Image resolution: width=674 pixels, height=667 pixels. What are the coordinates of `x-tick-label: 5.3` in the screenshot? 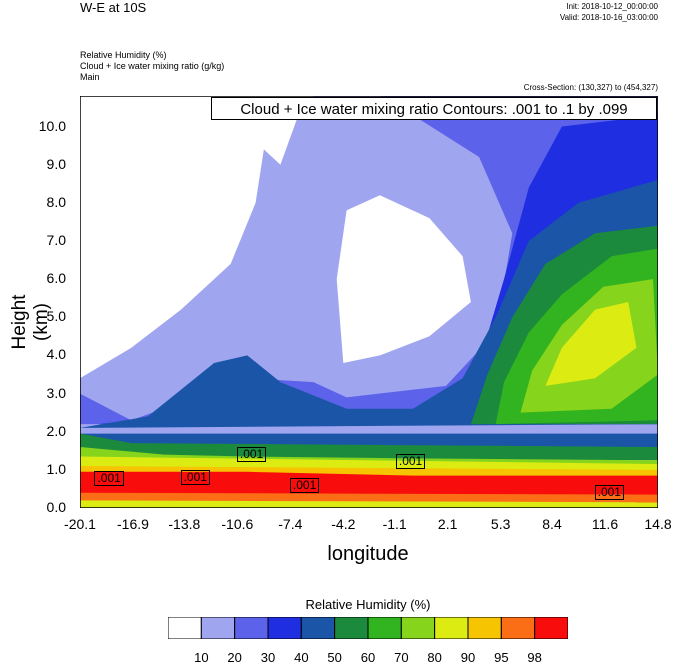 It's located at (500, 524).